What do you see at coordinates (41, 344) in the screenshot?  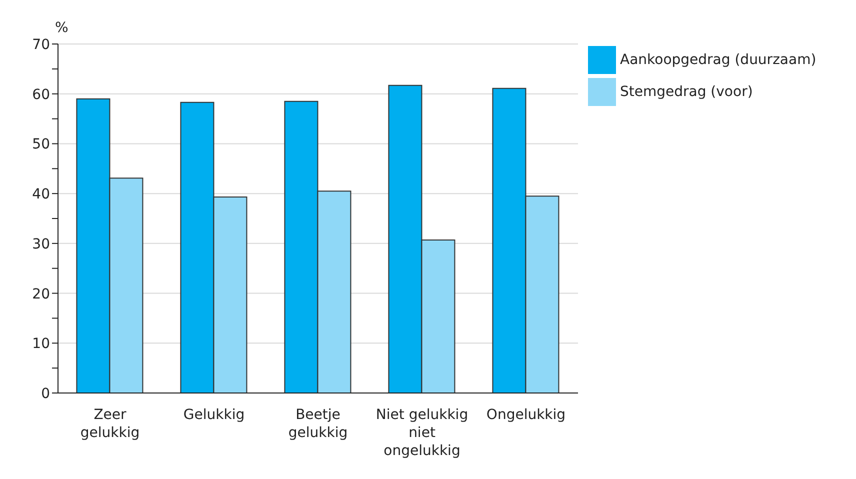 I see `y-tick-label: 10` at bounding box center [41, 344].